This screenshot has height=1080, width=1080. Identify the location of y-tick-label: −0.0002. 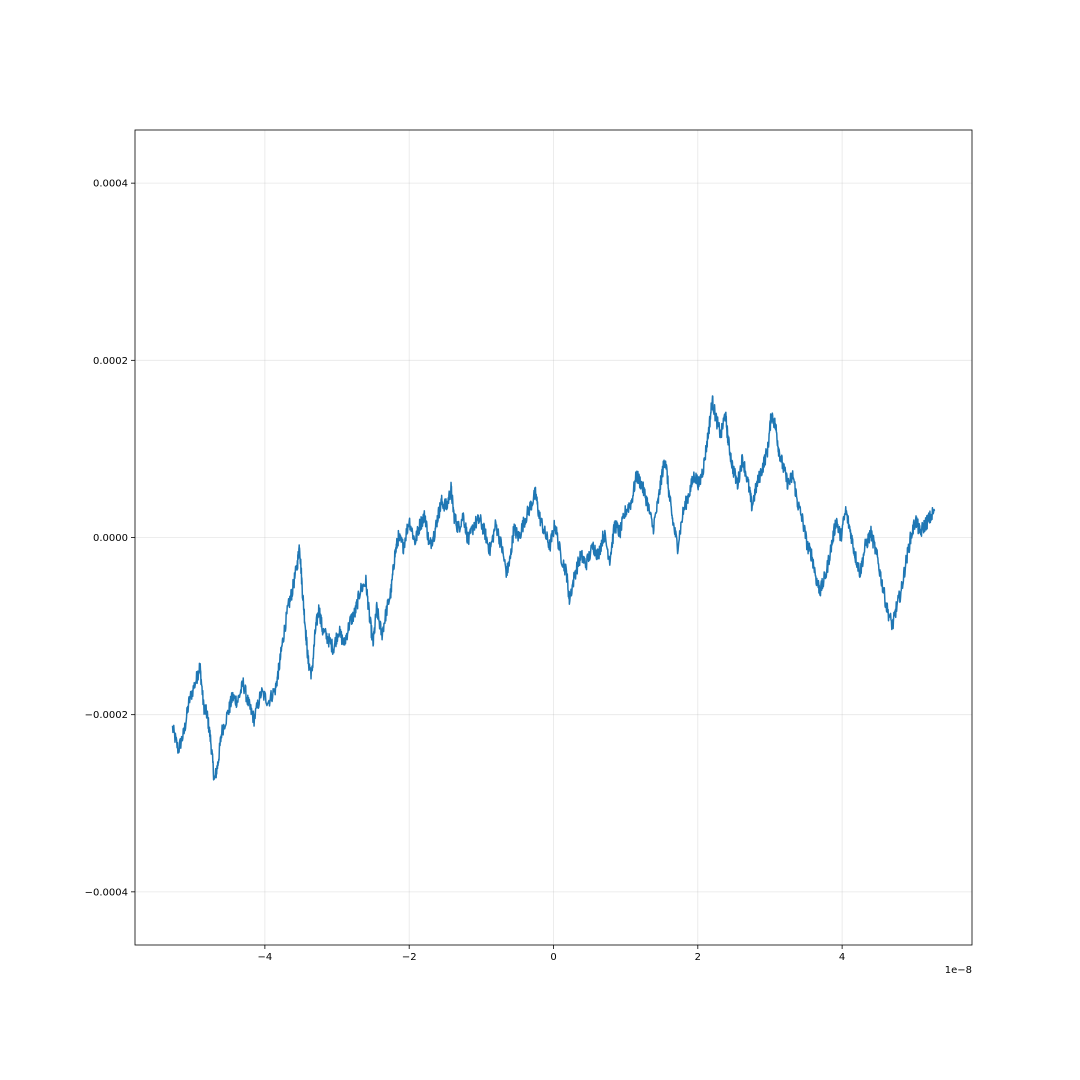
(106, 715).